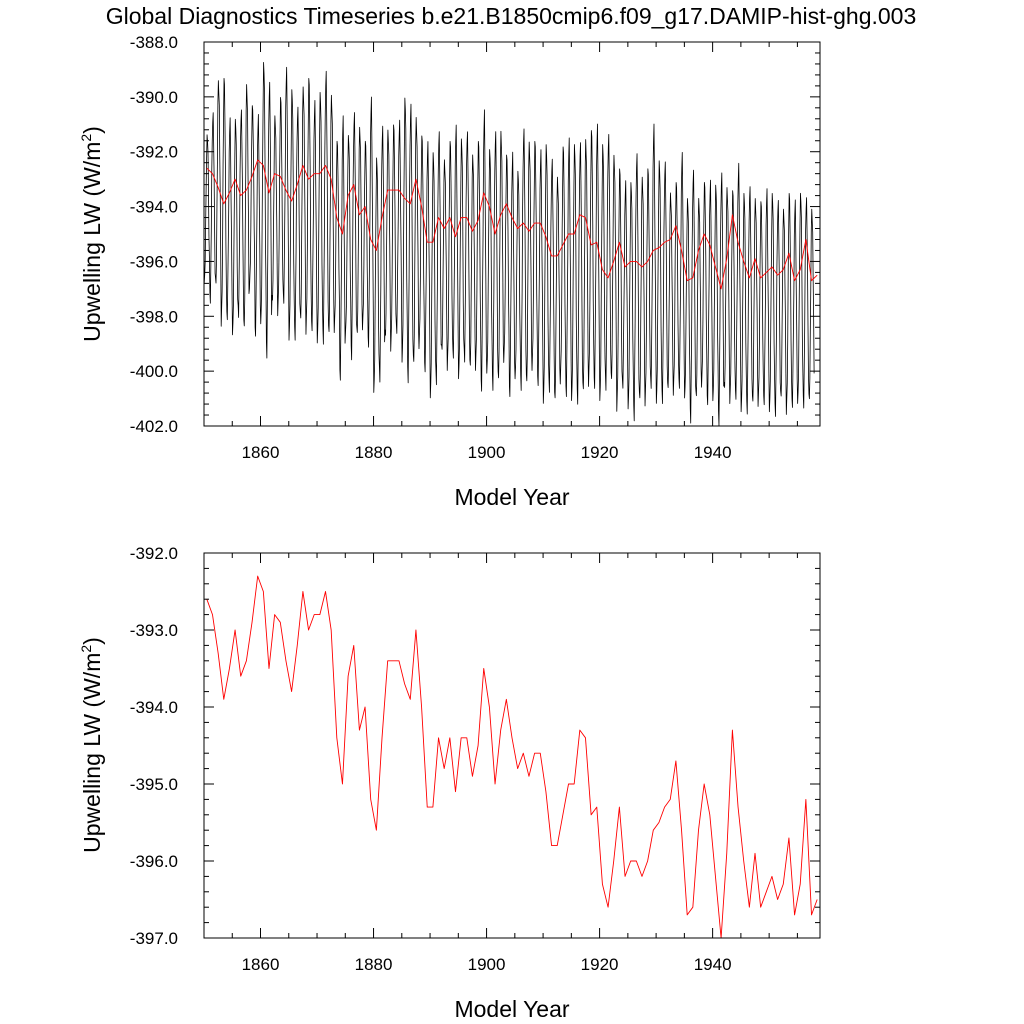 This screenshot has height=1024, width=1024. What do you see at coordinates (91, 234) in the screenshot?
I see `top-y-axis-title: Upwelling LW (W/m2)` at bounding box center [91, 234].